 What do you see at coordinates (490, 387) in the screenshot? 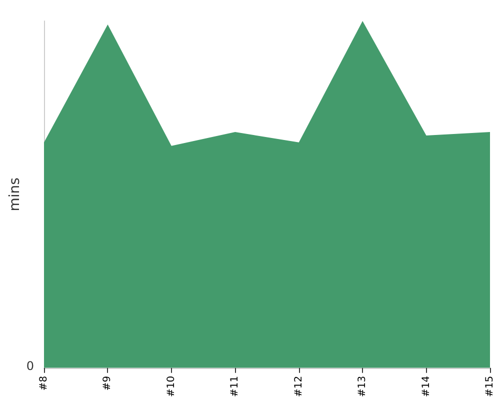
I see `x-tick-label: #15` at bounding box center [490, 387].